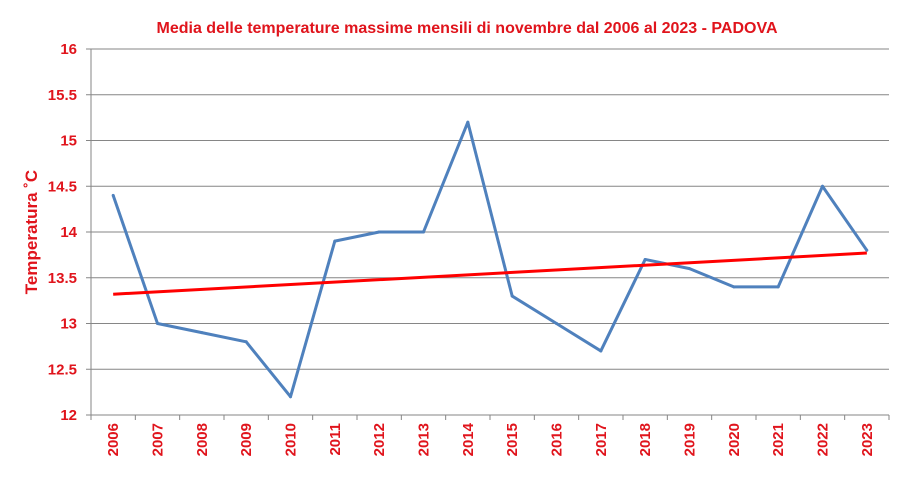 The width and height of the screenshot is (898, 479). What do you see at coordinates (291, 439) in the screenshot?
I see `x-tick-label: 2010` at bounding box center [291, 439].